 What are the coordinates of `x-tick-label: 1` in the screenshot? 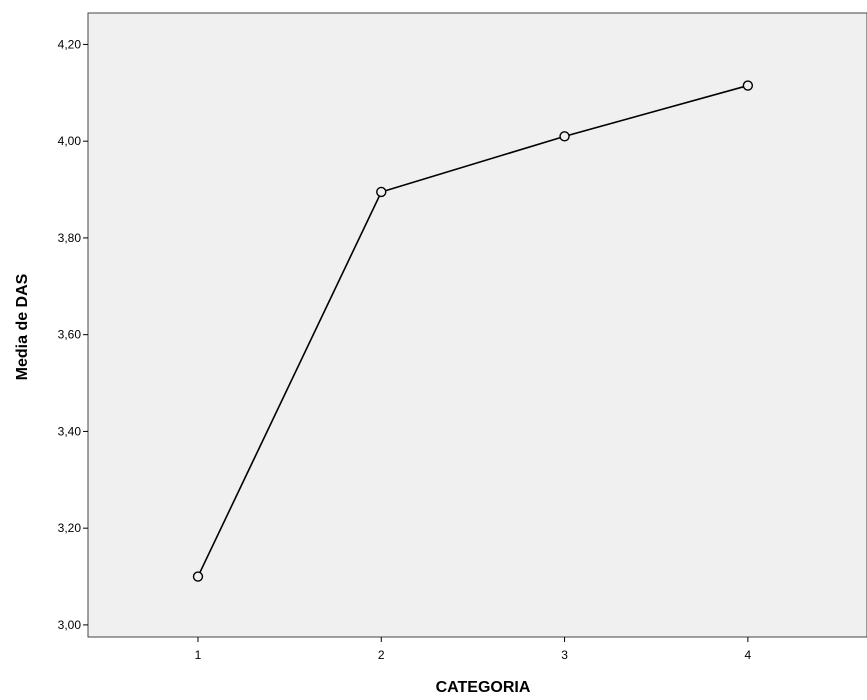 It's located at (198, 655).